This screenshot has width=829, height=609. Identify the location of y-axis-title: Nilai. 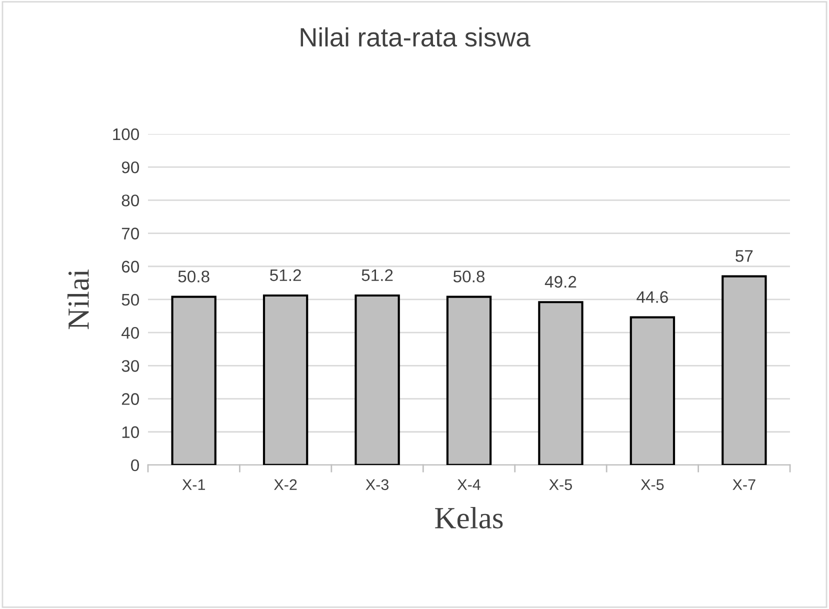
(78, 300).